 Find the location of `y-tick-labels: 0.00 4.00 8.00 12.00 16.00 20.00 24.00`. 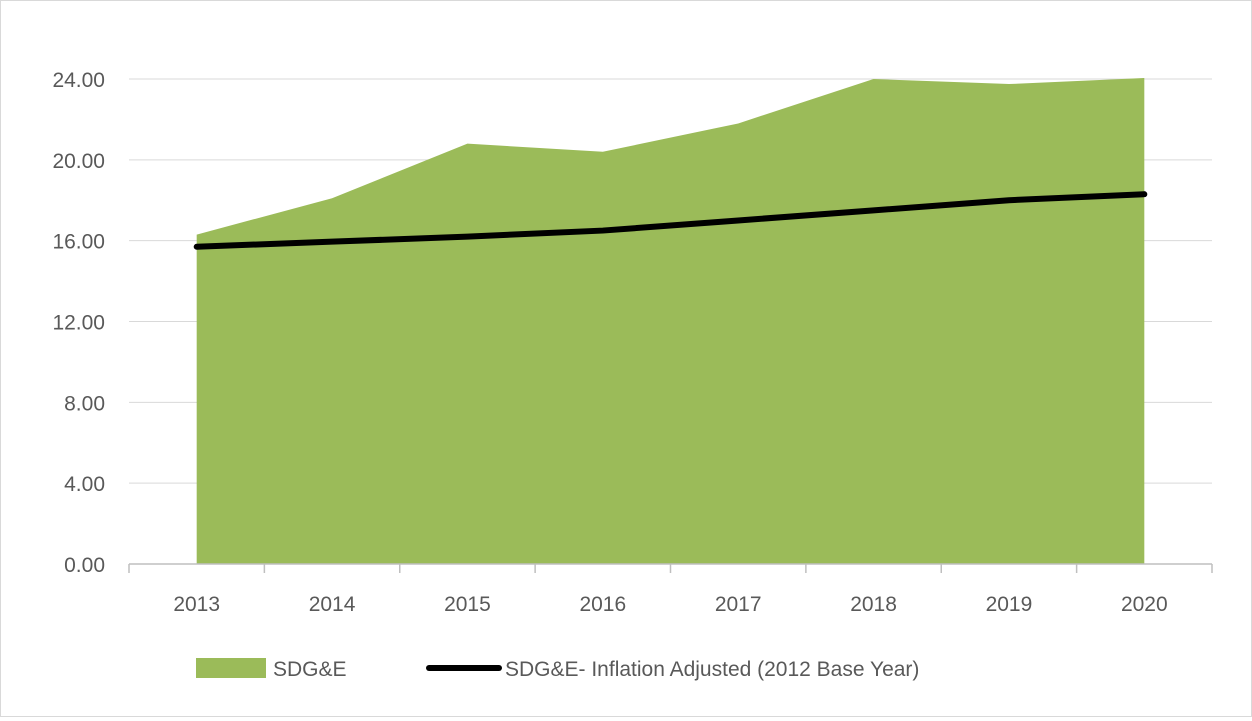

y-tick-labels: 0.00 4.00 8.00 12.00 16.00 20.00 24.00 is located at coordinates (78, 323).